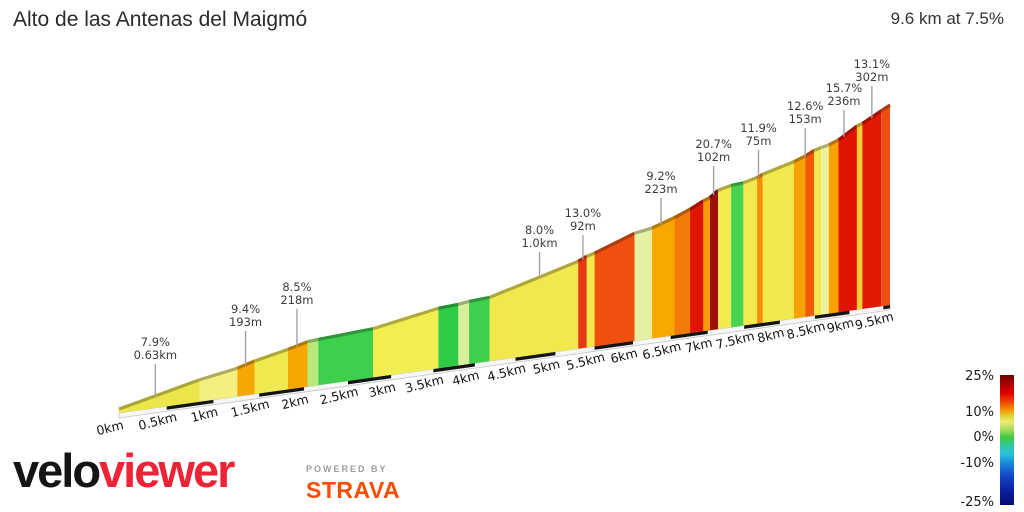  What do you see at coordinates (539, 251) in the screenshot?
I see `gradient-annotation: 8.0%1.0km` at bounding box center [539, 251].